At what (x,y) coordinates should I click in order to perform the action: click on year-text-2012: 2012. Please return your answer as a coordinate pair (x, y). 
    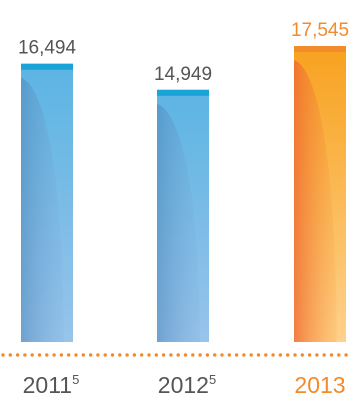
    Looking at the image, I should click on (183, 385).